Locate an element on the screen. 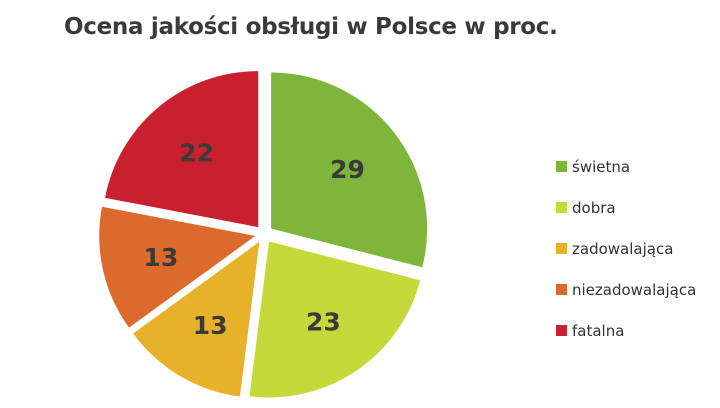  data-label-1: 23 is located at coordinates (323, 321).